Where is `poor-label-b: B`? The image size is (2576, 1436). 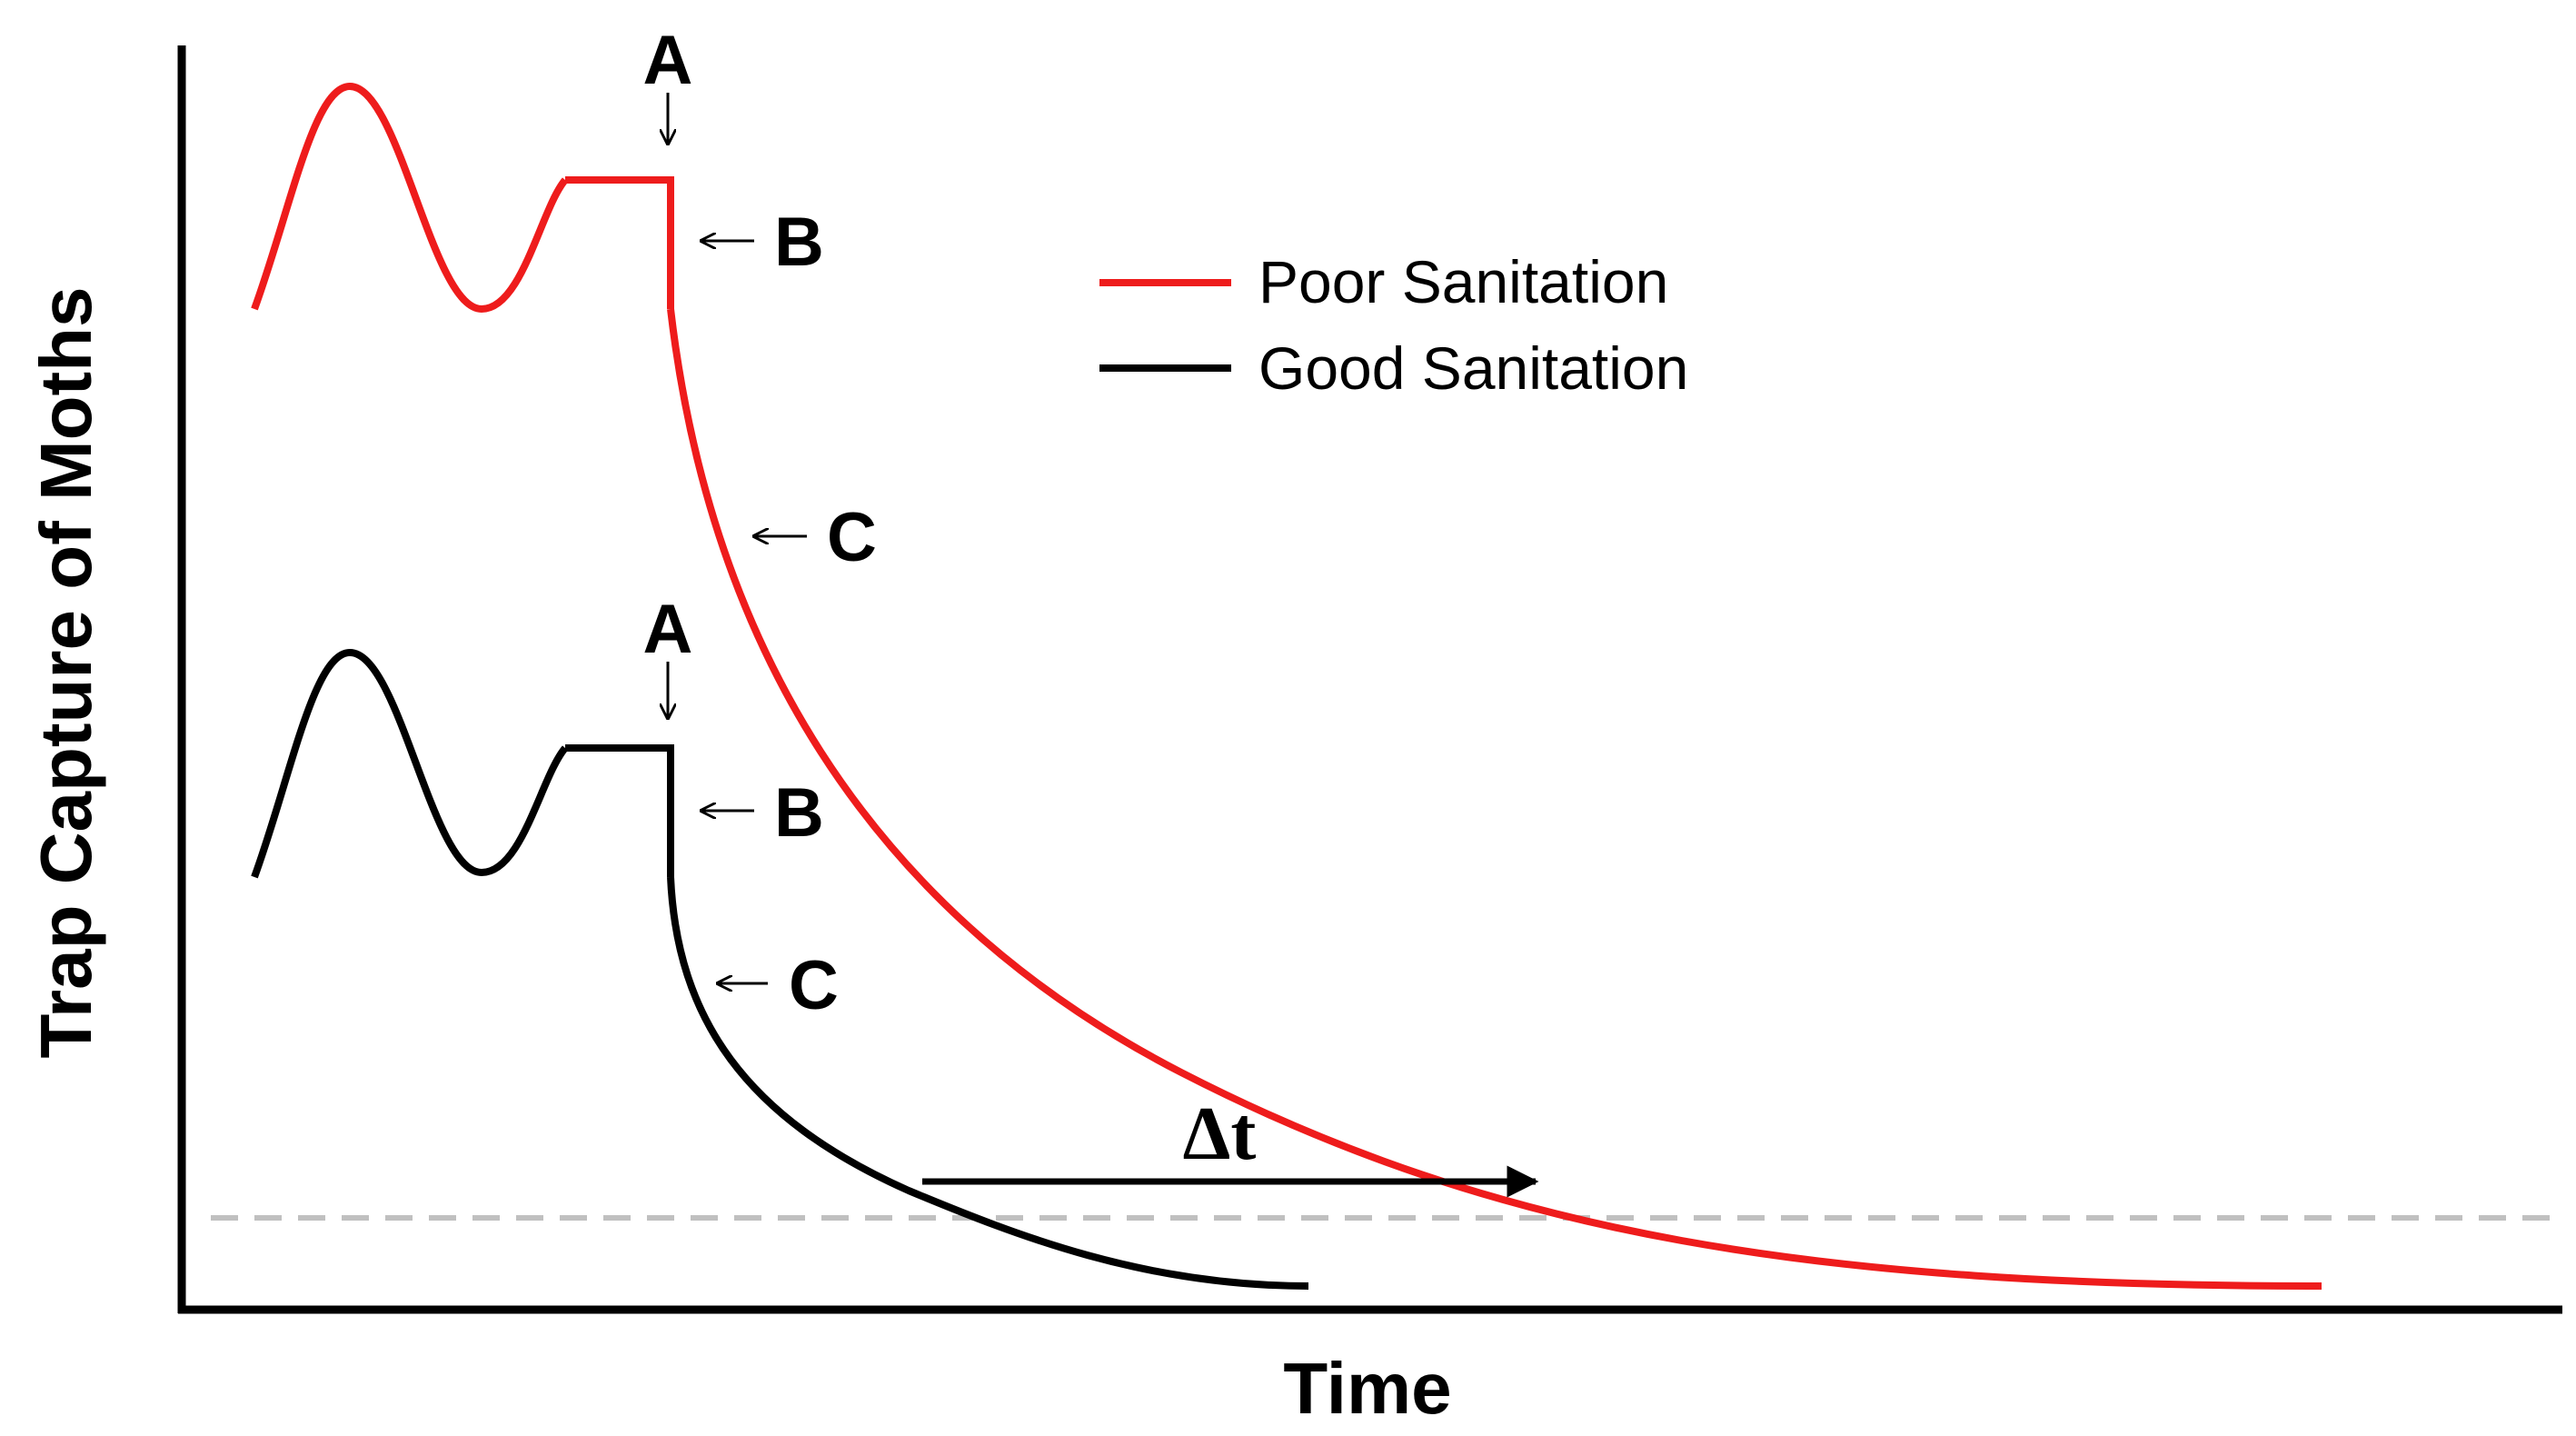 poor-label-b: B is located at coordinates (799, 242).